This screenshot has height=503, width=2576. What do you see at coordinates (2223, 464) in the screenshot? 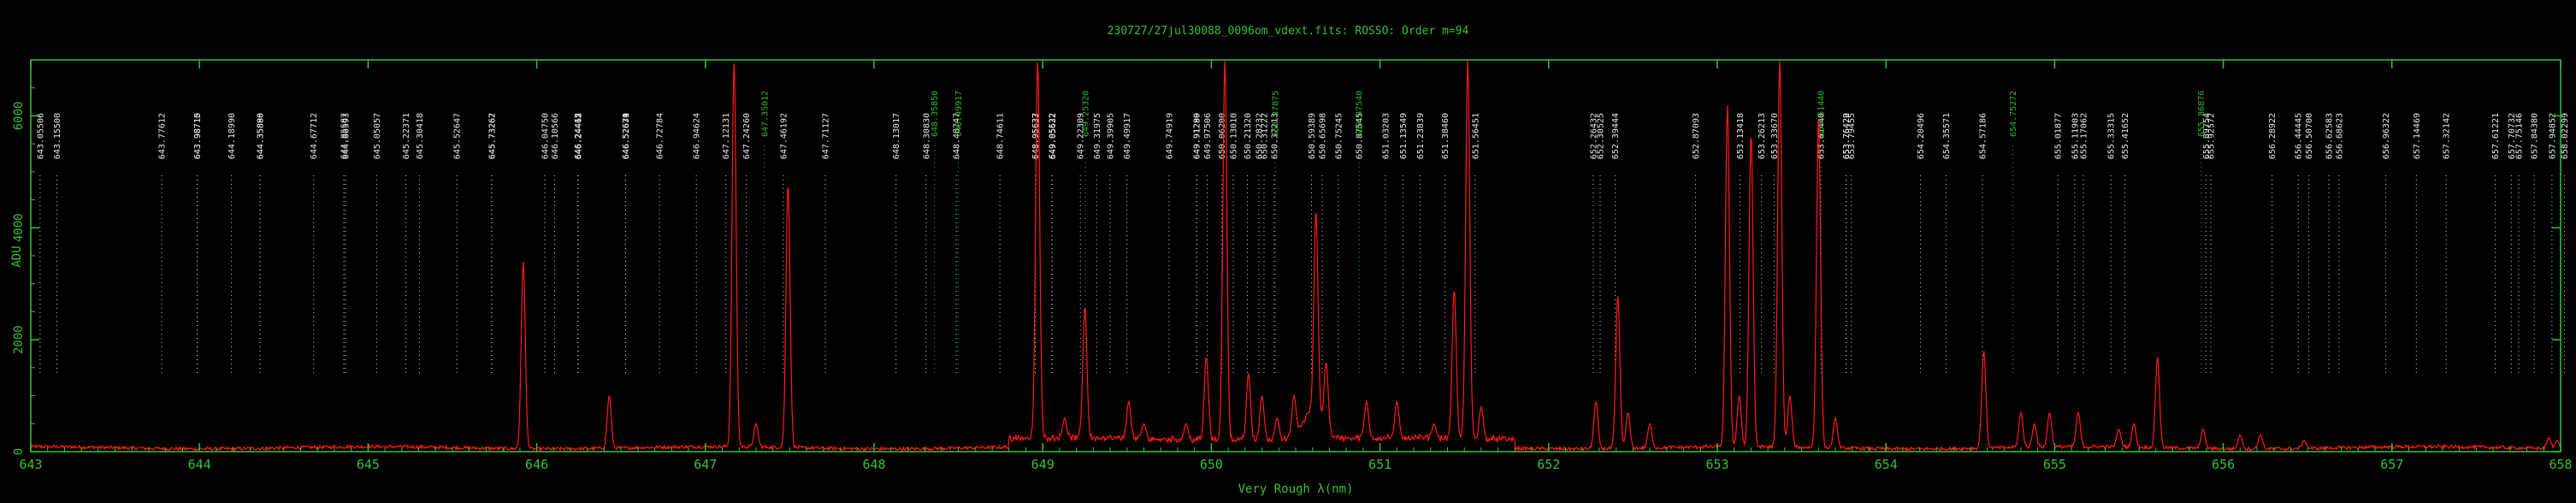
I see `x-tick-label: 656` at bounding box center [2223, 464].